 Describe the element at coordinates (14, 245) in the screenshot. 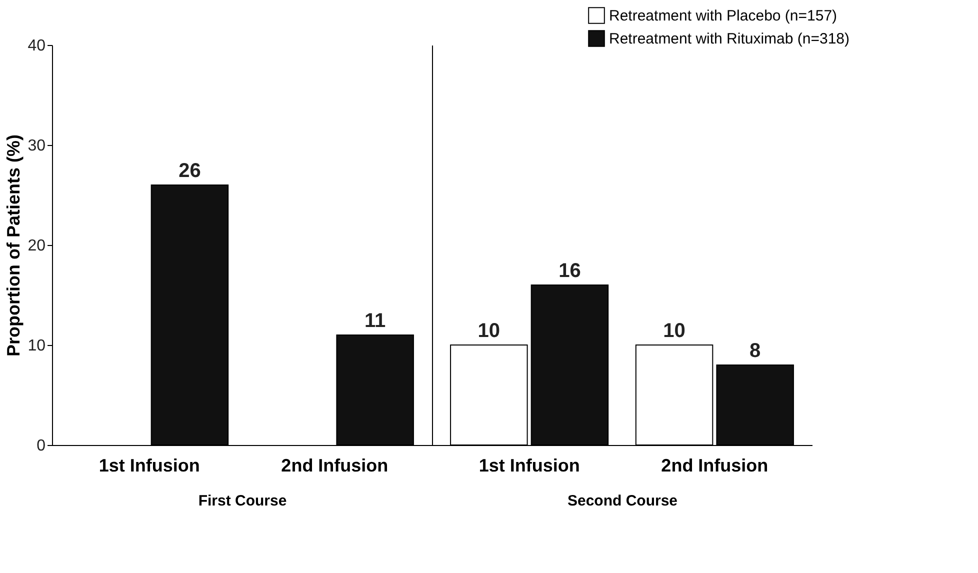

I see `y-axis-title: Proportion of Patients (%)` at that location.